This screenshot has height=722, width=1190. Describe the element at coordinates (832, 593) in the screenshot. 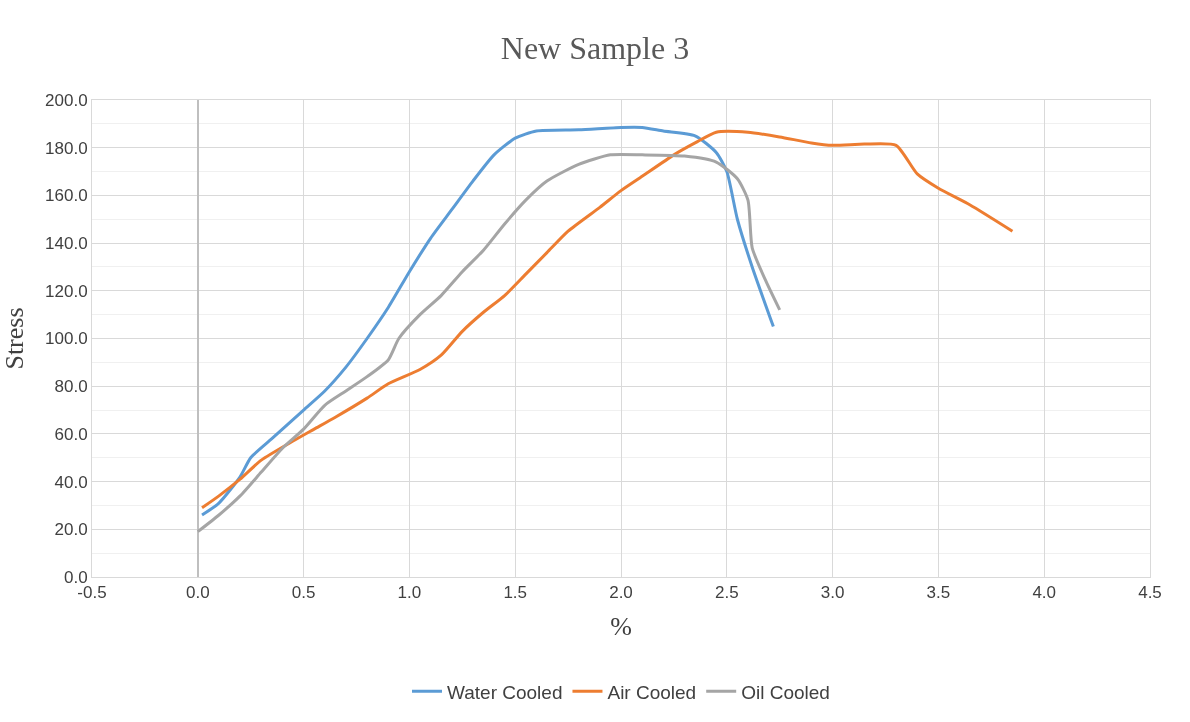

I see `x-tick-label: 3.0` at that location.